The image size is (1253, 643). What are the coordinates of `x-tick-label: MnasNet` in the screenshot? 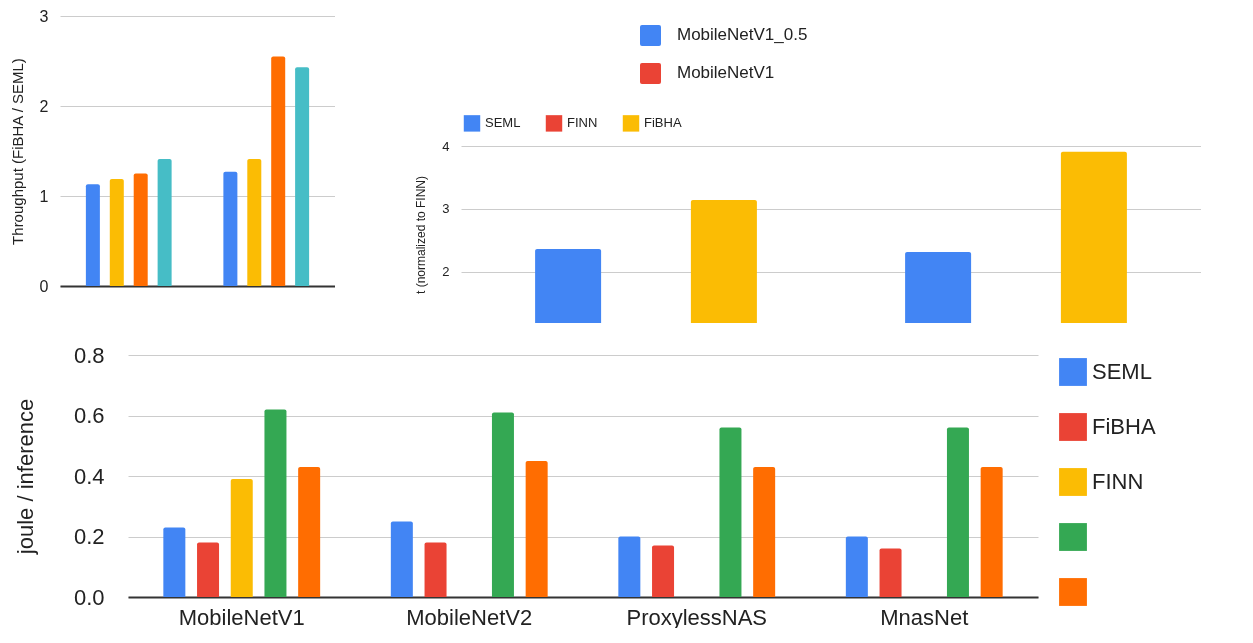 It's located at (924, 617).